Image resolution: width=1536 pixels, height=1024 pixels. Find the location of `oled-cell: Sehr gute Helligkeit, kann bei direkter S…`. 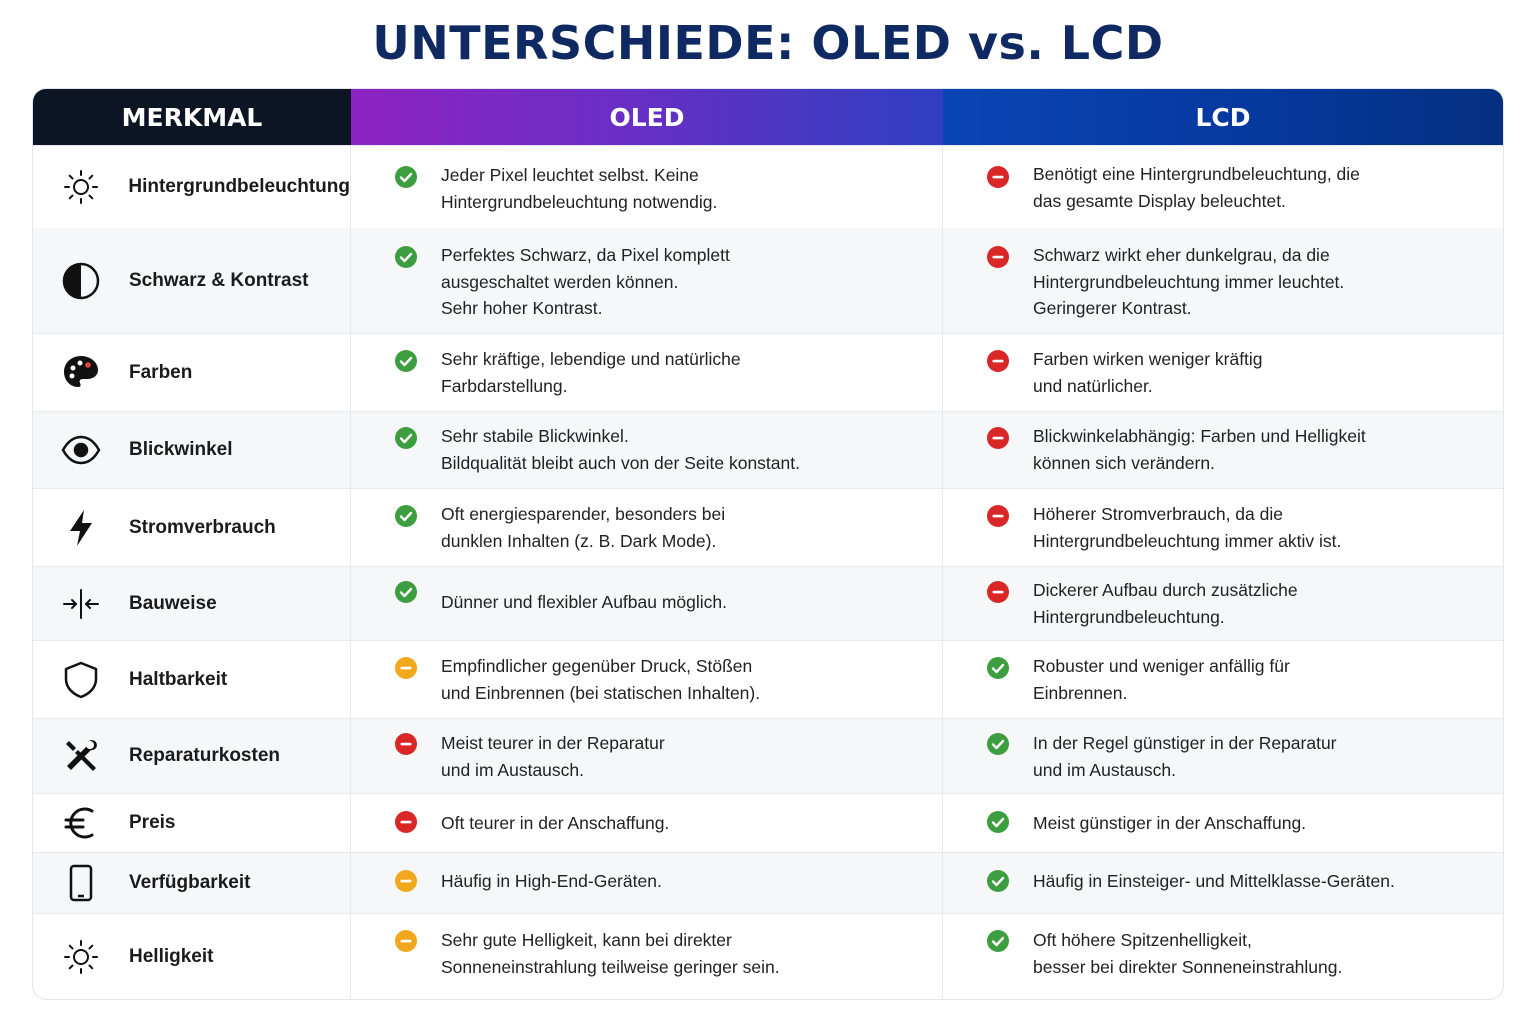

oled-cell: Sehr gute Helligkeit, kann bei direkter S… is located at coordinates (647, 956).